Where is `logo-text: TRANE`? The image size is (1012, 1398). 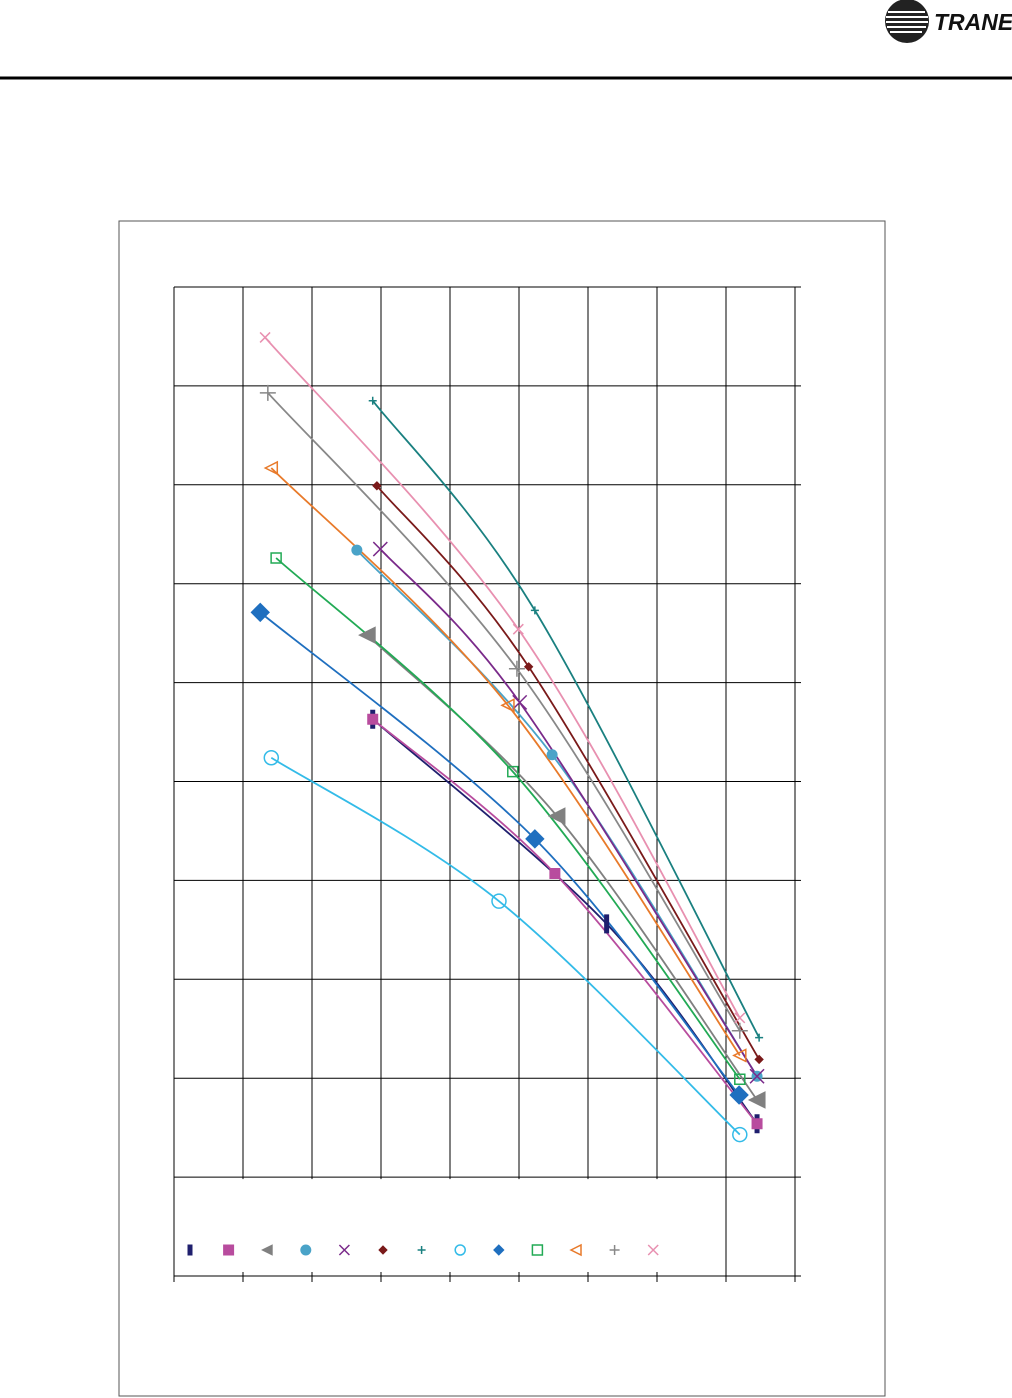
logo-text: TRANE is located at coordinates (973, 22).